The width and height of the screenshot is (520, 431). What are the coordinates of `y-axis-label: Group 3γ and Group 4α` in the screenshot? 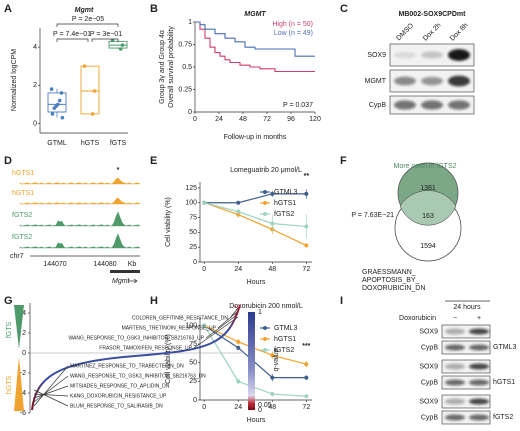 It's located at (162, 67).